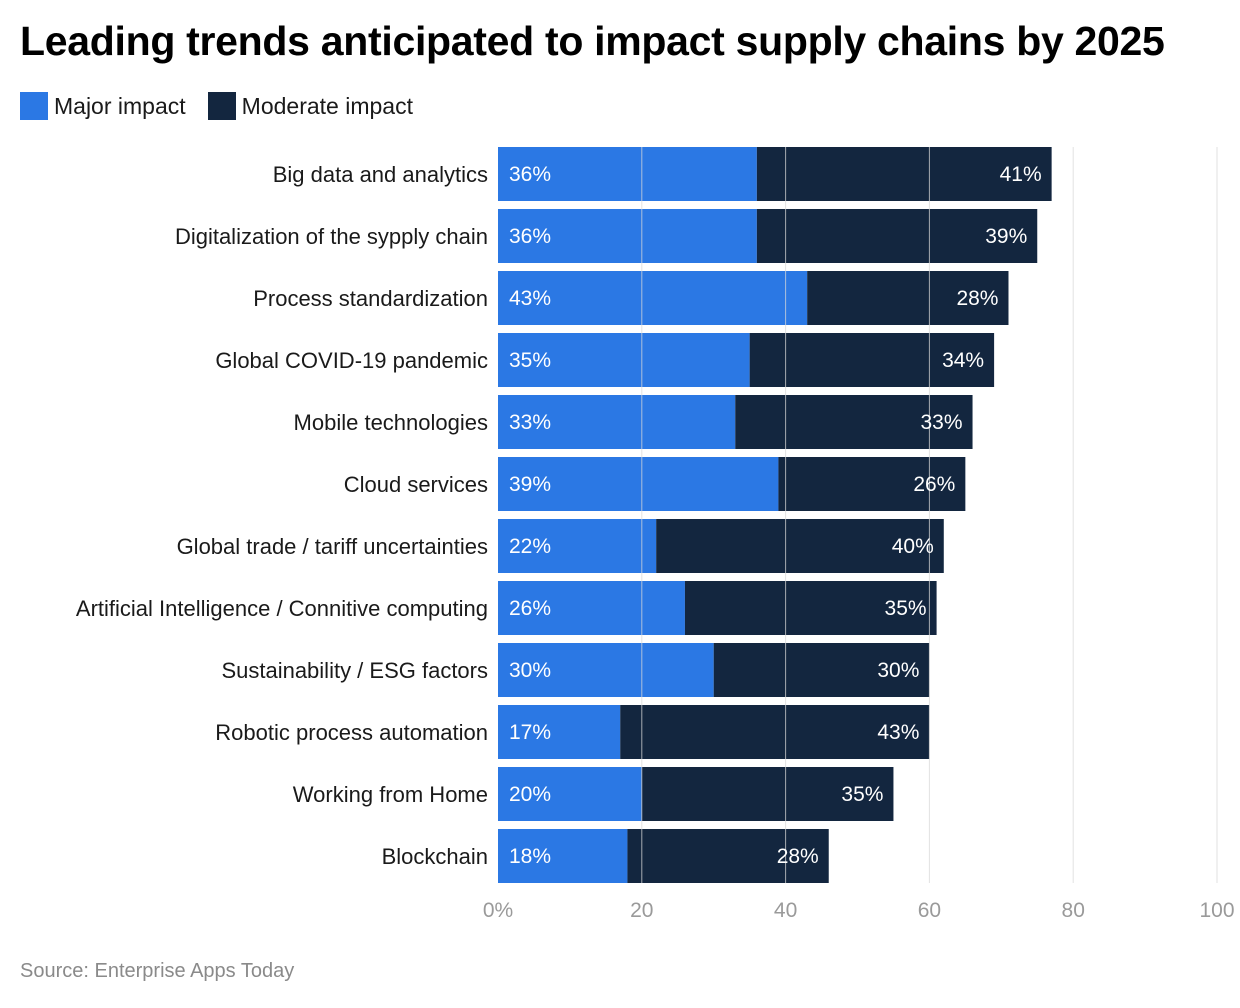 This screenshot has width=1240, height=1008. Describe the element at coordinates (898, 670) in the screenshot. I see `data-label-moderate: 30%` at that location.